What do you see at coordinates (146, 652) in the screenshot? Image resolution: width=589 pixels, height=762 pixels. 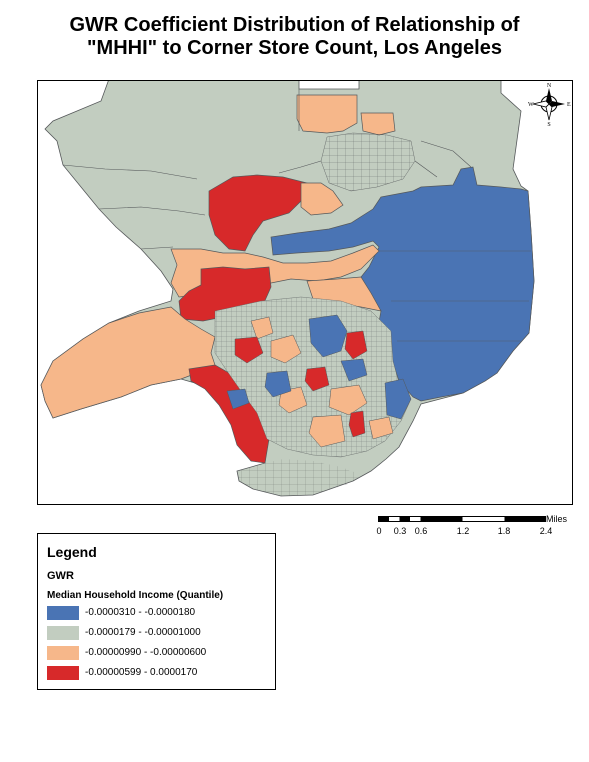 I see `legend-item-label: -0.00000990 - -0.00000600` at bounding box center [146, 652].